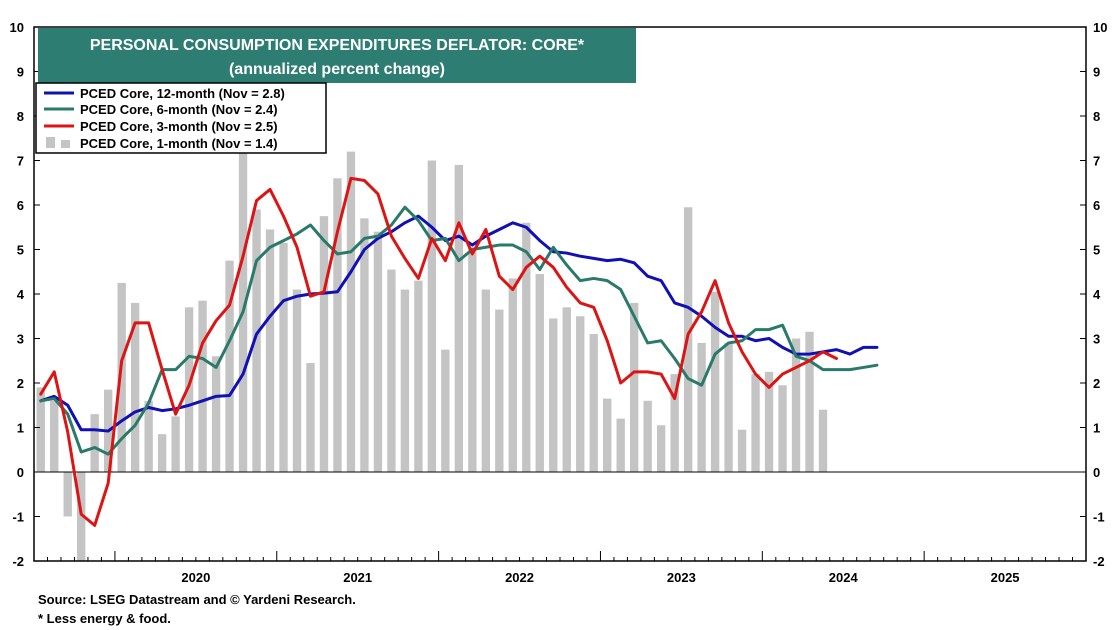  I want to click on legend-label-6-month: PCED Core, 6-month (Nov = 2.4), so click(179, 109).